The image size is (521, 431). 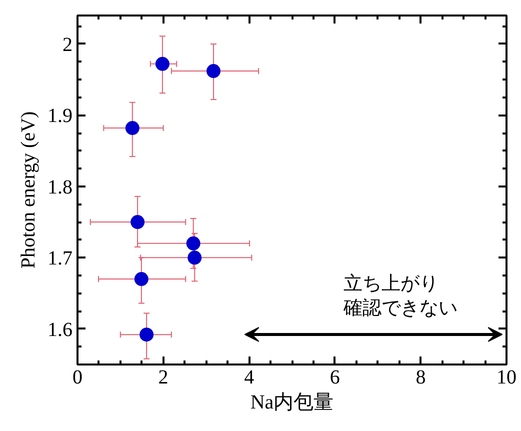 What do you see at coordinates (249, 377) in the screenshot?
I see `x-tick-label: 4` at bounding box center [249, 377].